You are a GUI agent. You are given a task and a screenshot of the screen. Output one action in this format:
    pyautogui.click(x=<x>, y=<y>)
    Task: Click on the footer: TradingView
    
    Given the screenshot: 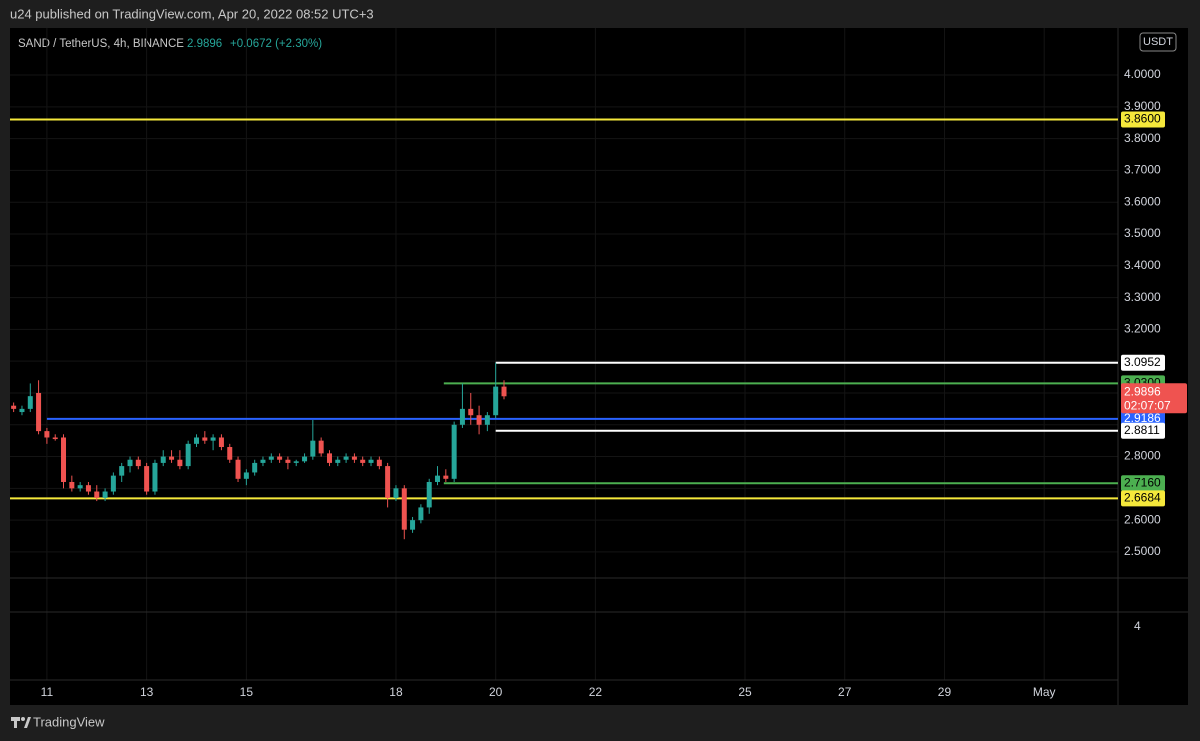 What is the action you would take?
    pyautogui.click(x=69, y=721)
    